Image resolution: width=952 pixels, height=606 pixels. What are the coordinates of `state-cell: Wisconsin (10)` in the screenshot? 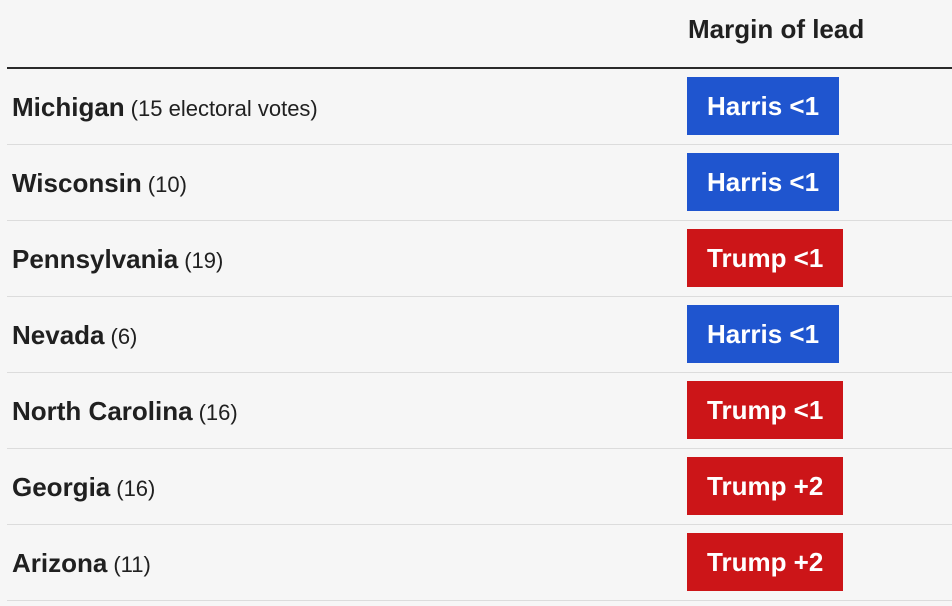 It's located at (99, 183).